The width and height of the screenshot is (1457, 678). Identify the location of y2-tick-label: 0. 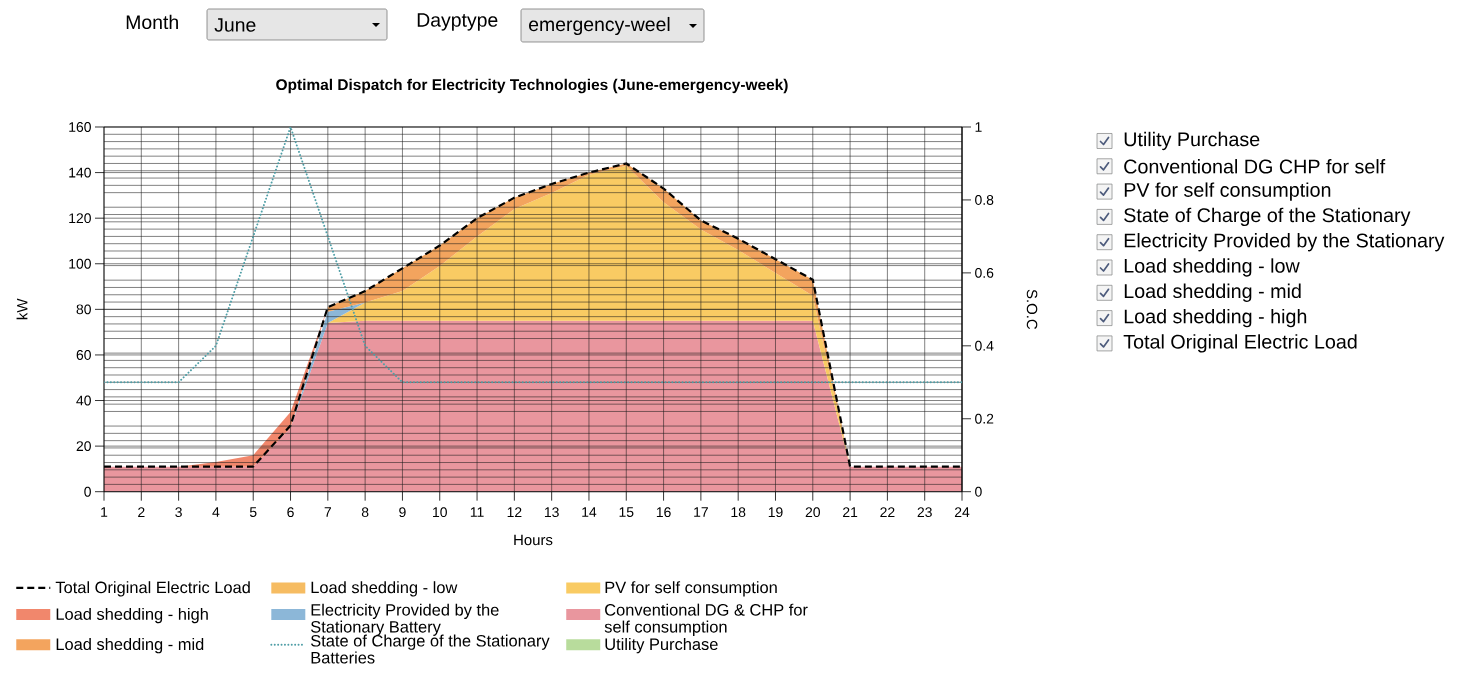
(978, 491).